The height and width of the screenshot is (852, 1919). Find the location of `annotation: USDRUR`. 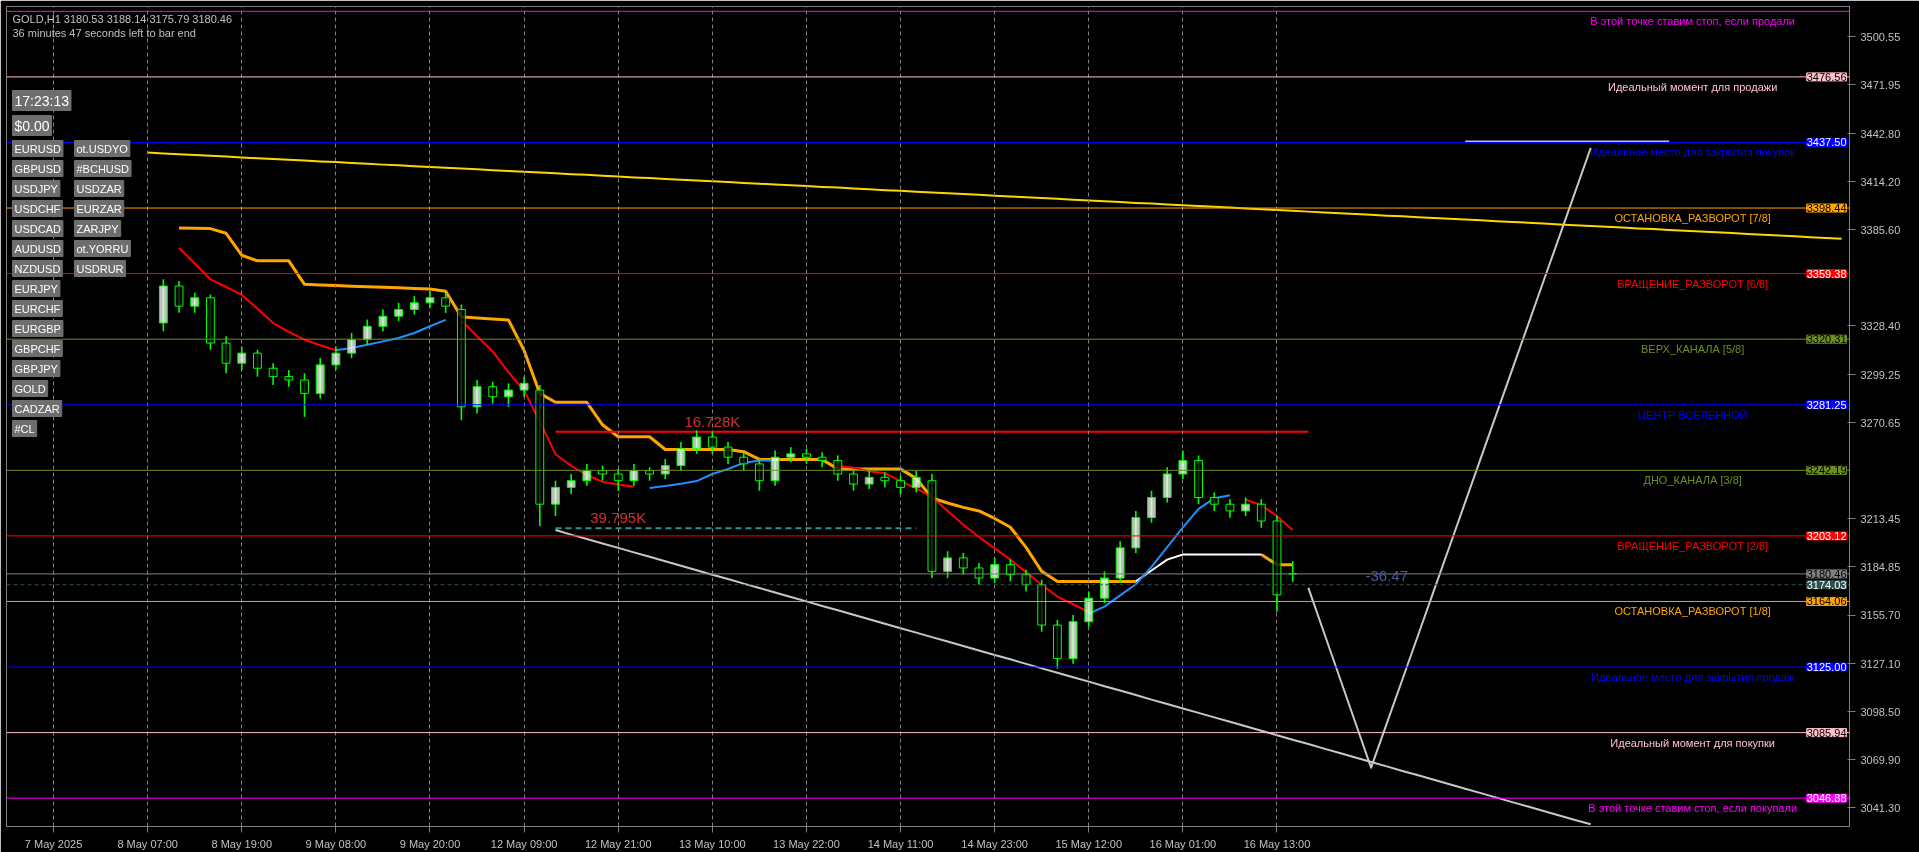

annotation: USDRUR is located at coordinates (100, 268).